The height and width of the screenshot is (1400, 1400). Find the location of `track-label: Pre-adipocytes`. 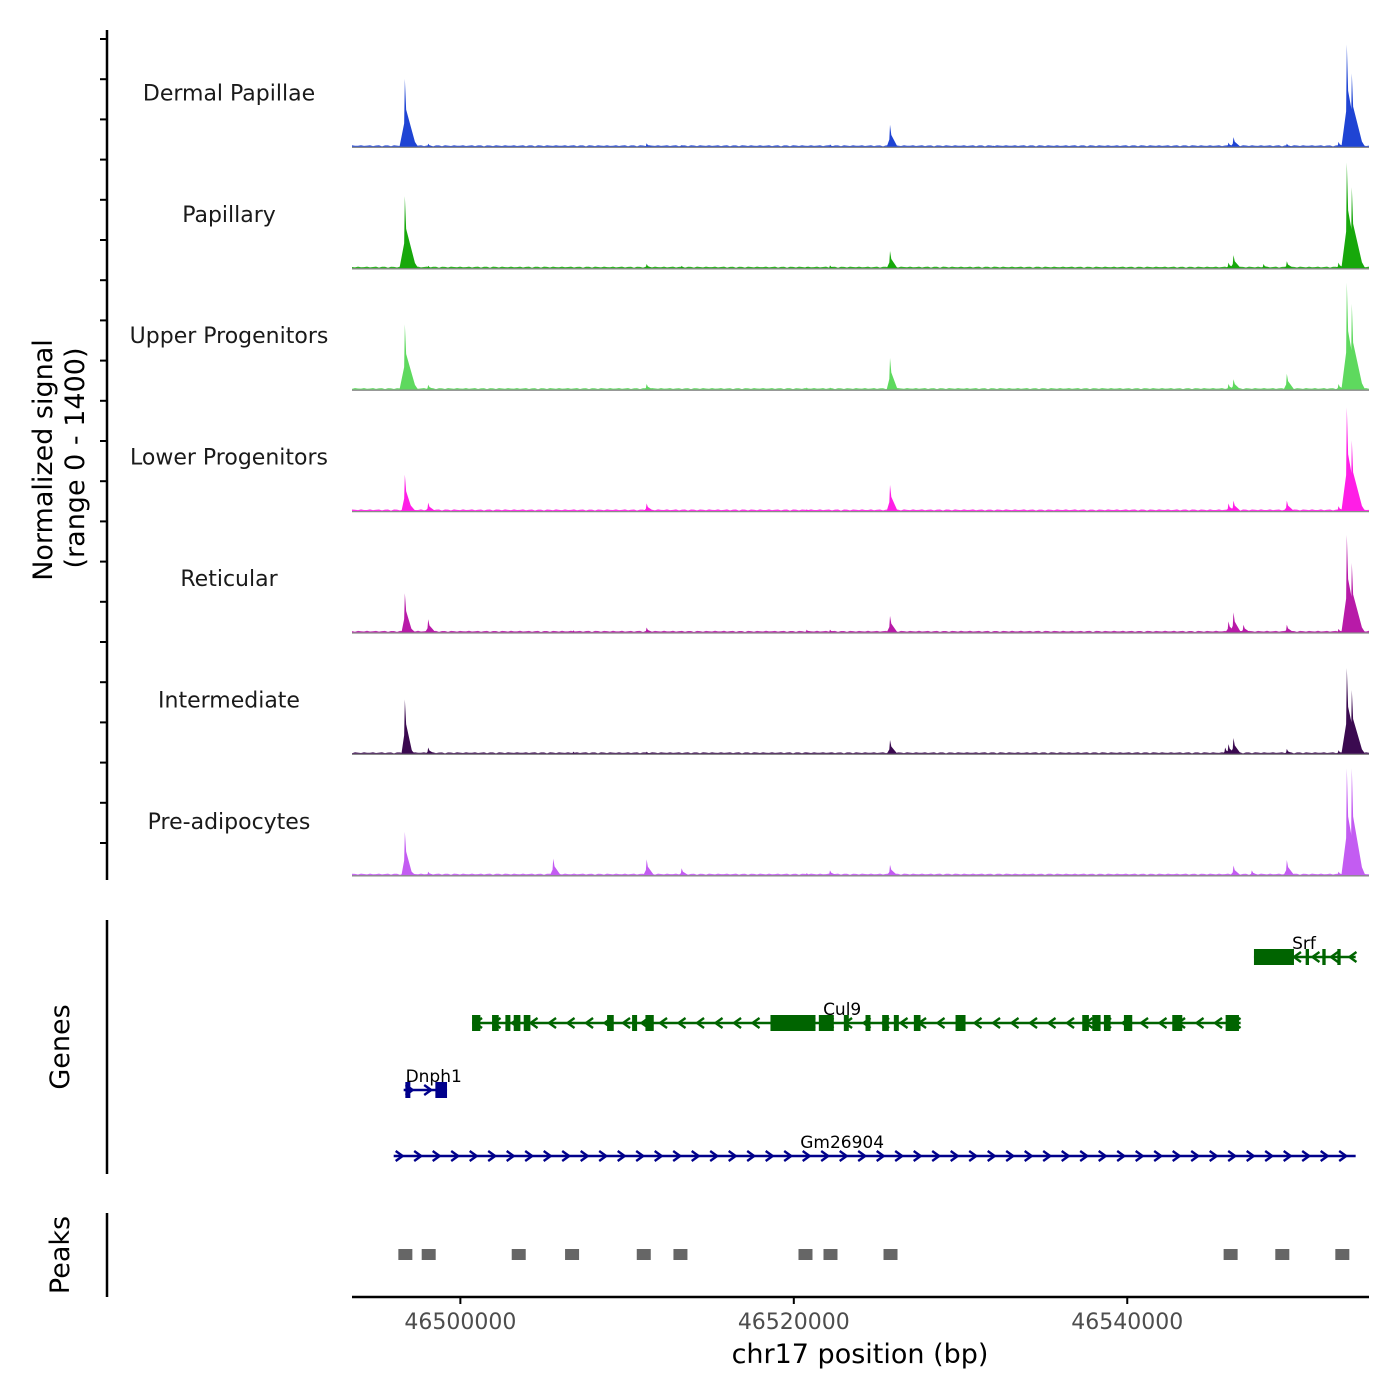

track-label: Pre-adipocytes is located at coordinates (229, 822).